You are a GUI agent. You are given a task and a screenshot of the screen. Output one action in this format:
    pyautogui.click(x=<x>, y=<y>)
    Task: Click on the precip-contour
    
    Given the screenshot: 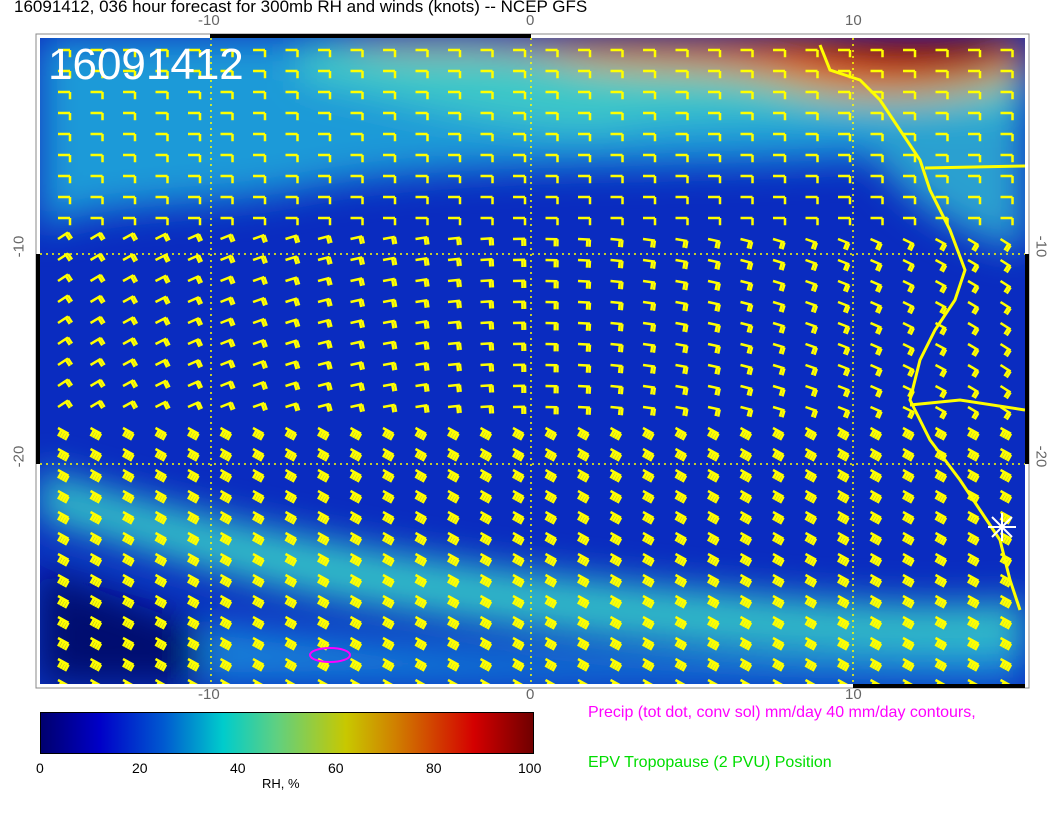 What is the action you would take?
    pyautogui.click(x=330, y=655)
    